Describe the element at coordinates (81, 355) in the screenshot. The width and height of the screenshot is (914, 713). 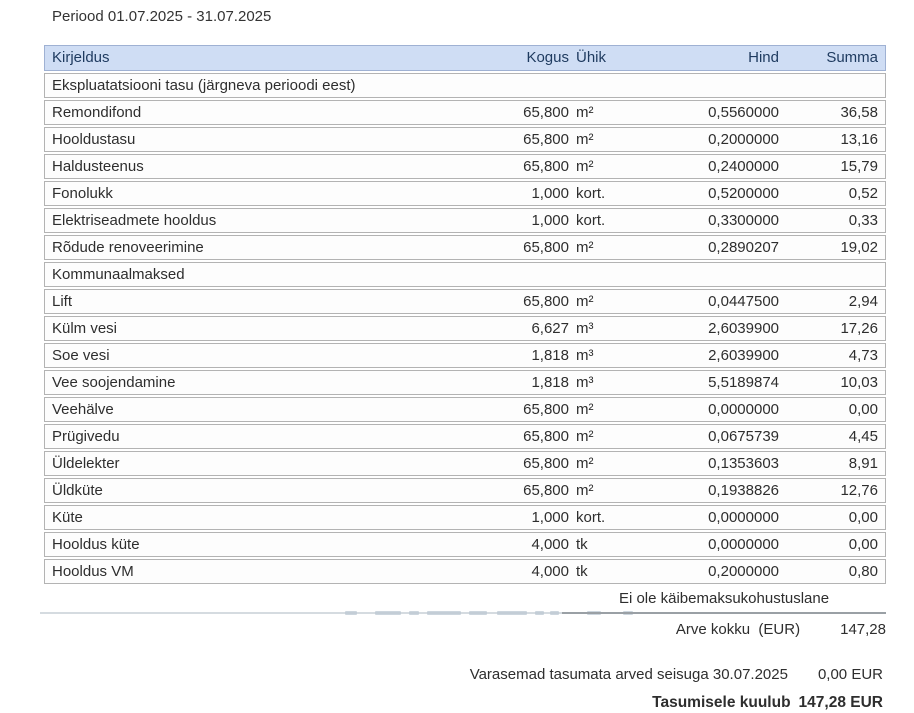
I see `row-description: Soe vesi` at that location.